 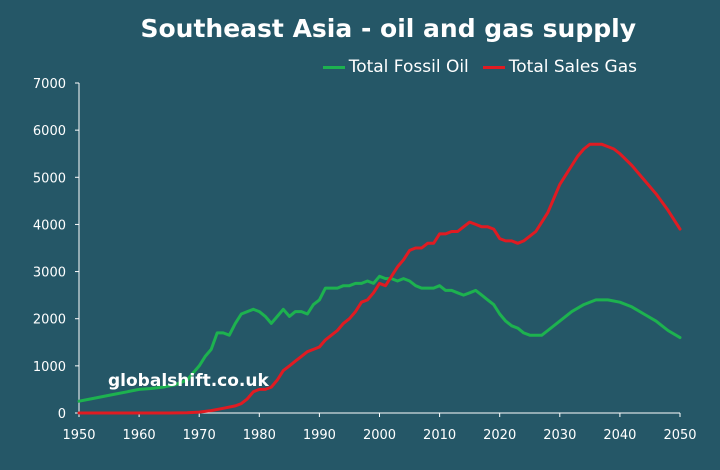 I want to click on y-axis: 0 1000 2000 3000 4000 5000 6000 7000, so click(x=56, y=249).